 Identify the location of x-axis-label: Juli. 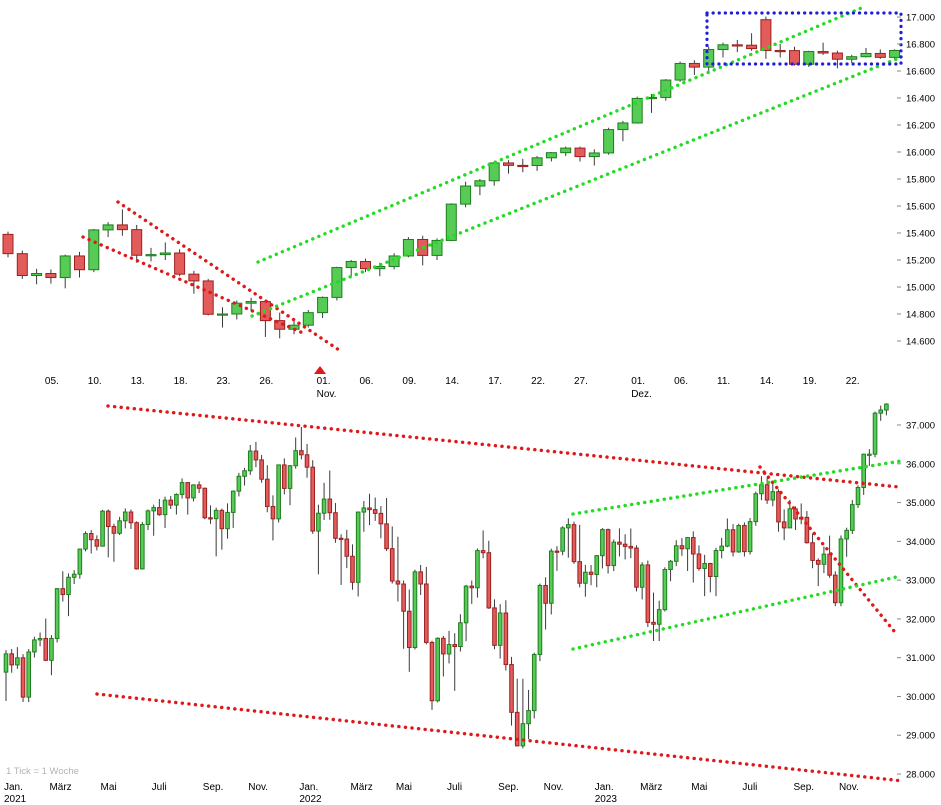
(454, 787).